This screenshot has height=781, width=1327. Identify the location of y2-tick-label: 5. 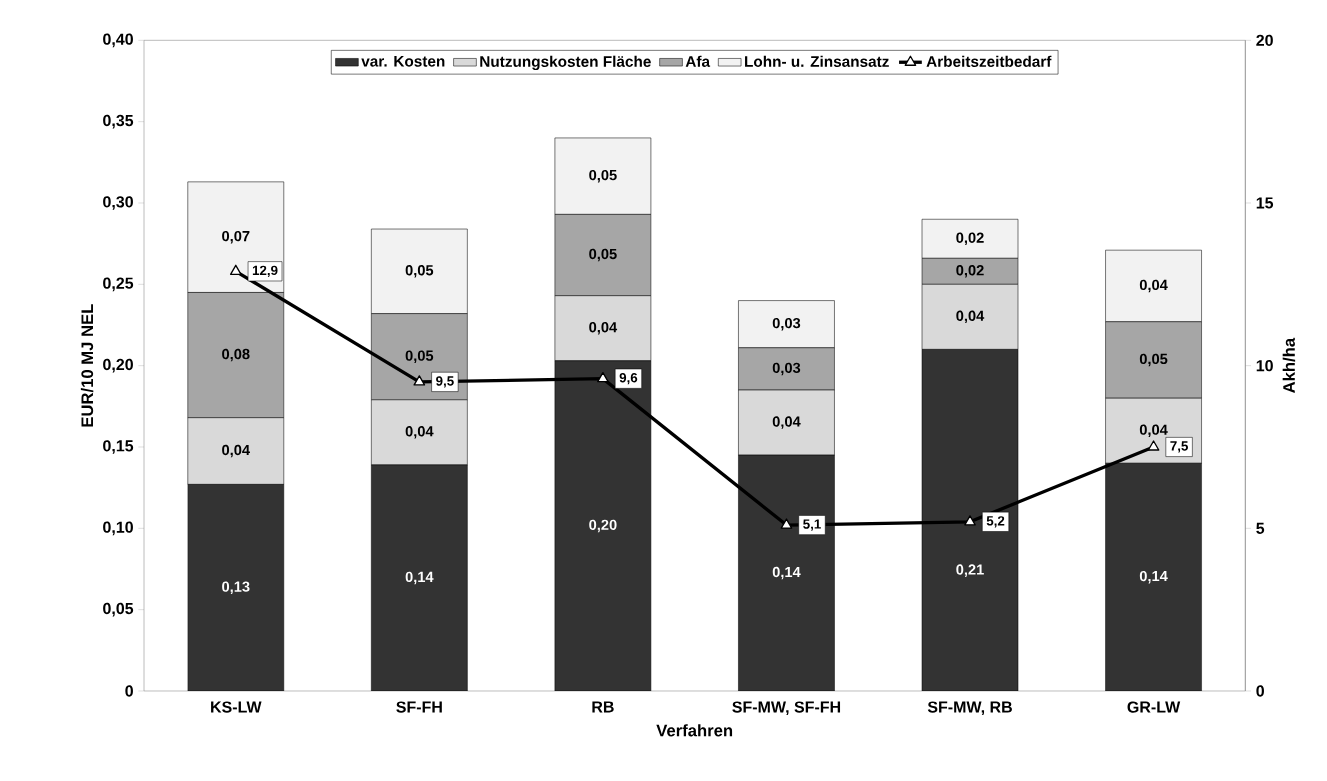
(1260, 528).